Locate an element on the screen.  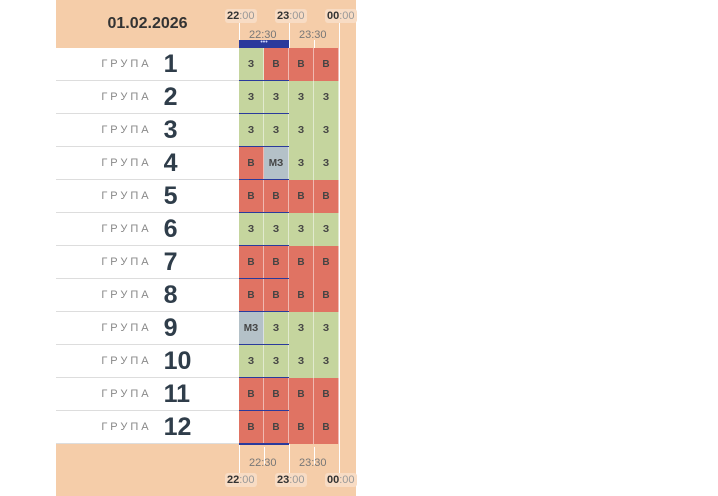
group-row: ГРУПА 10 З З З З is located at coordinates (206, 362).